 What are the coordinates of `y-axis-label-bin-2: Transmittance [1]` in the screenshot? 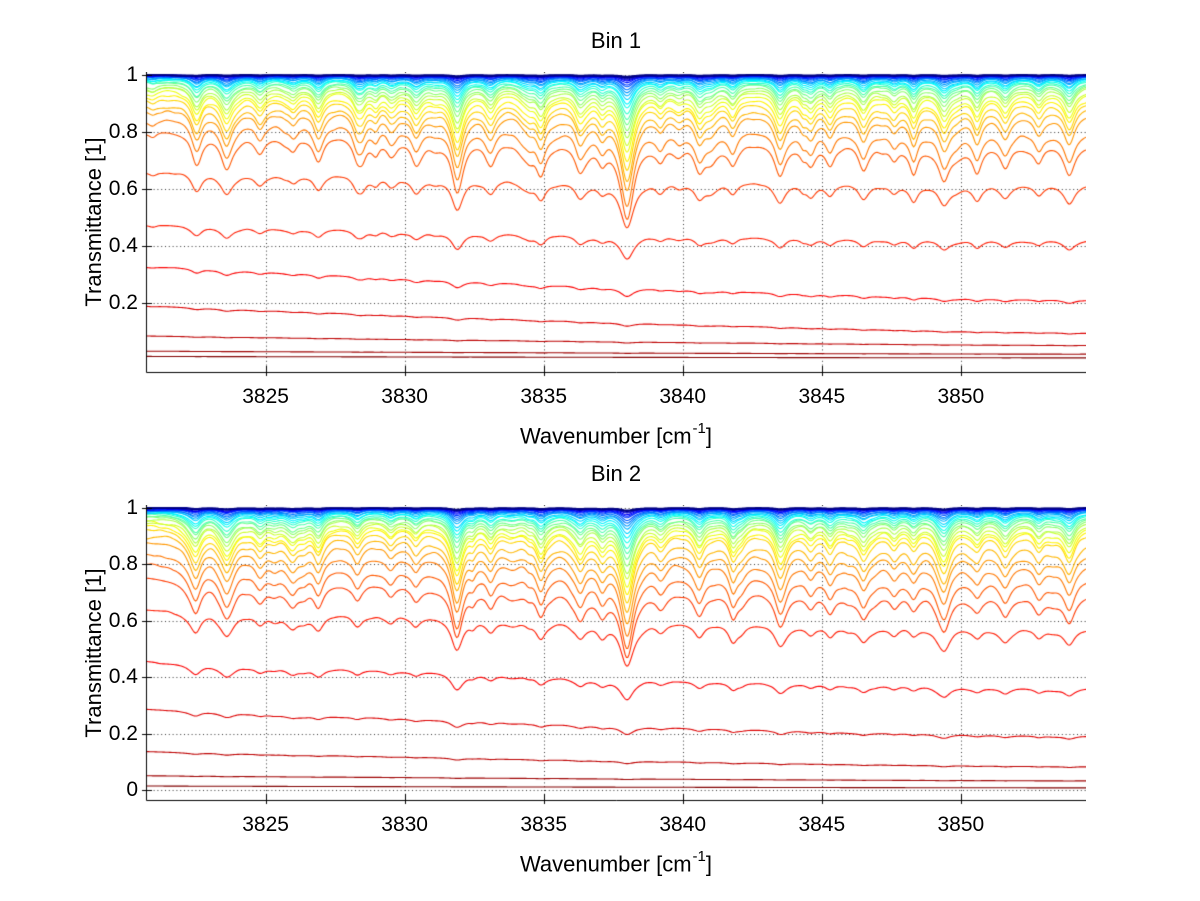 It's located at (93, 652).